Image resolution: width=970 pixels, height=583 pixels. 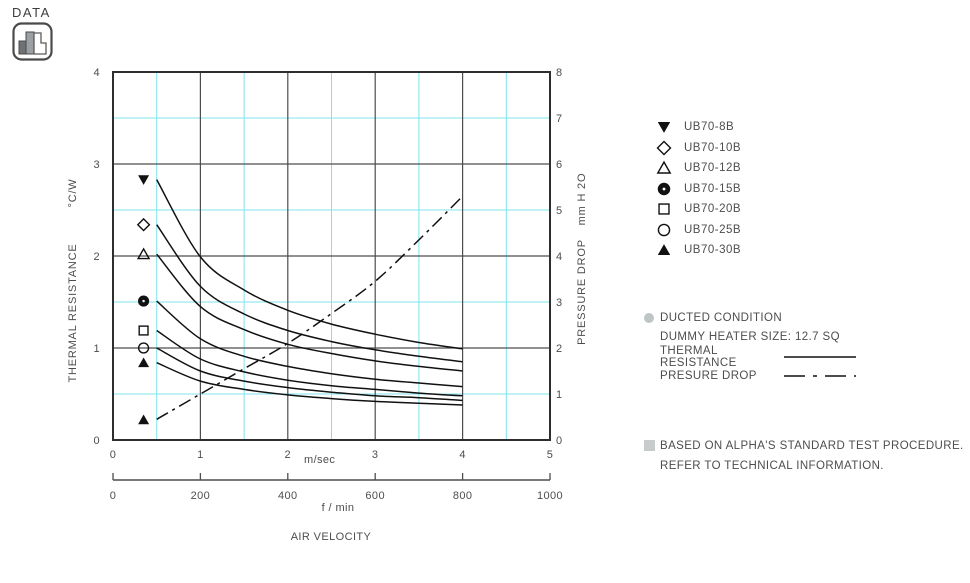 I want to click on circle-open-icon, so click(x=664, y=230).